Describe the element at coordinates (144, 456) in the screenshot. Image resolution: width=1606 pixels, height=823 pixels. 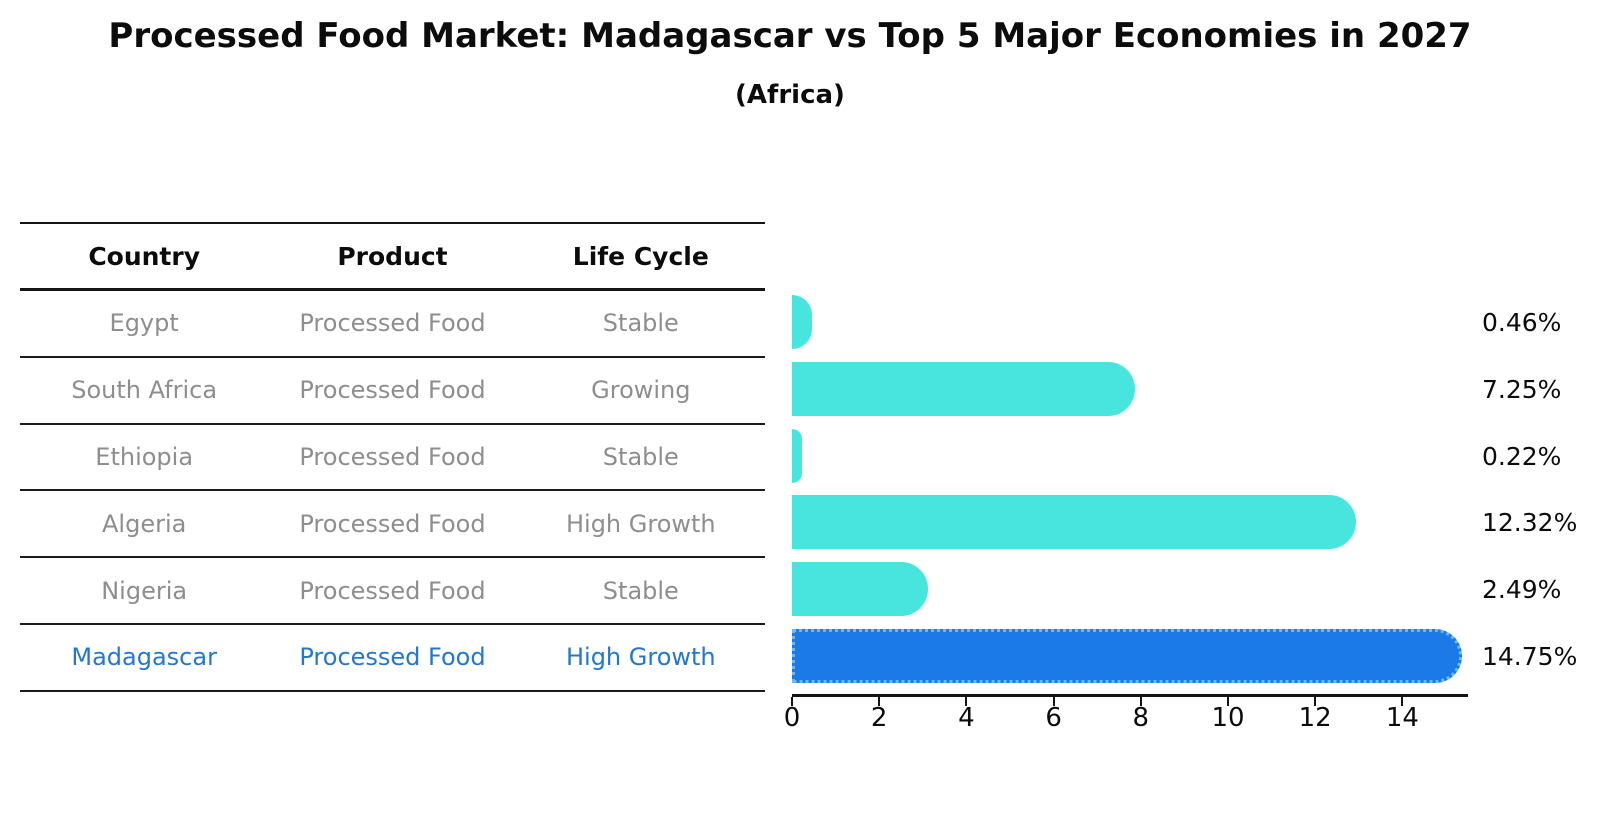
I see `cell-country: Ethiopia` at that location.